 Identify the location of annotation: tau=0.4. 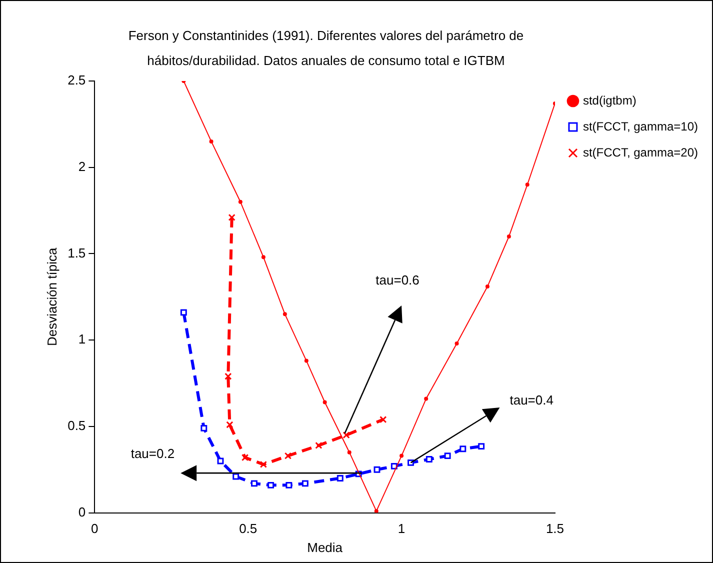
(532, 400).